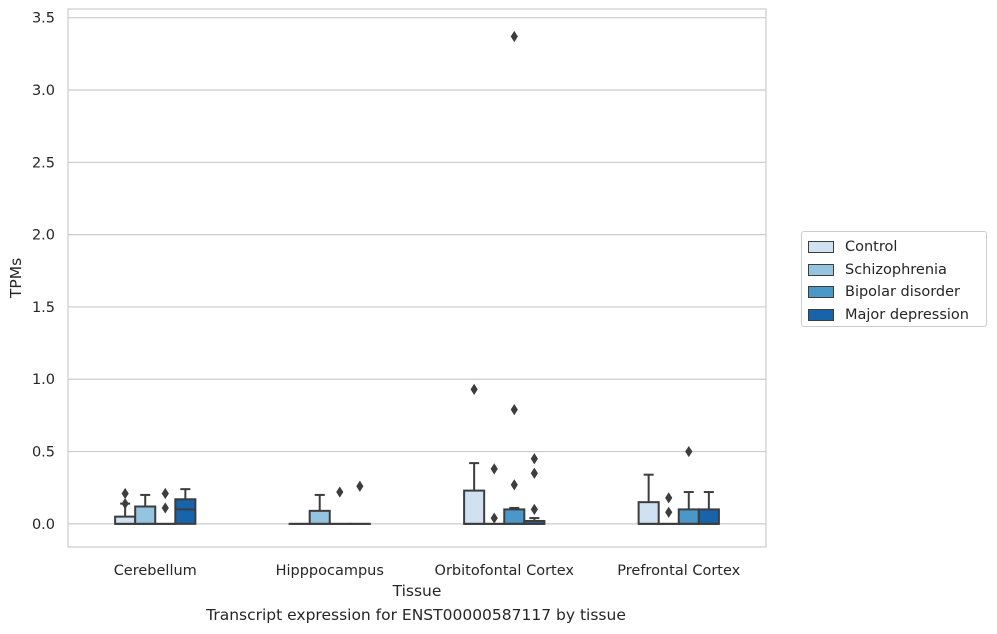 The width and height of the screenshot is (997, 634). What do you see at coordinates (43, 19) in the screenshot?
I see `y-tick-label: 3.5` at bounding box center [43, 19].